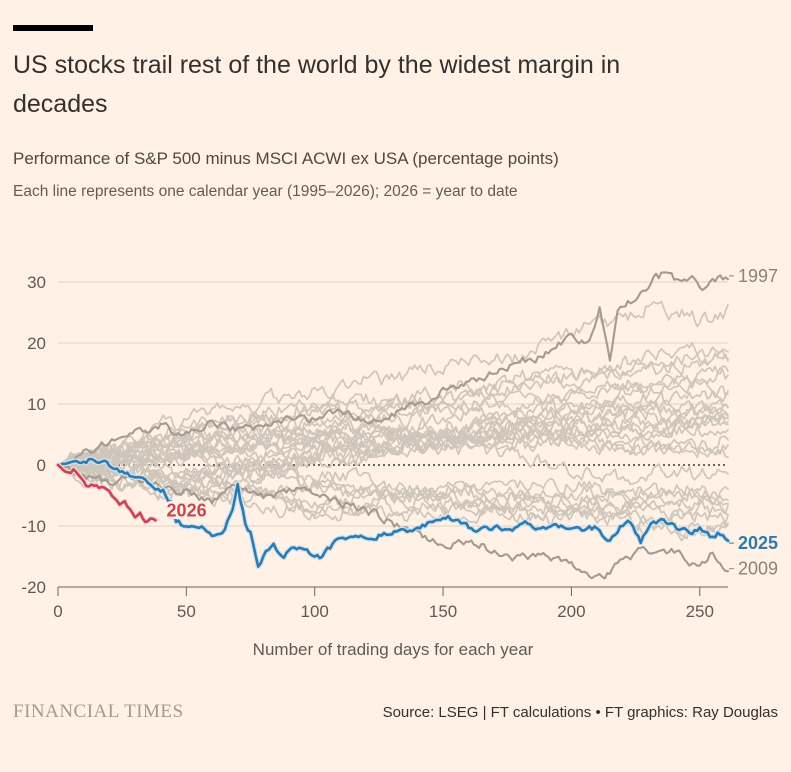  Describe the element at coordinates (758, 543) in the screenshot. I see `year-label-2025: 2025` at that location.